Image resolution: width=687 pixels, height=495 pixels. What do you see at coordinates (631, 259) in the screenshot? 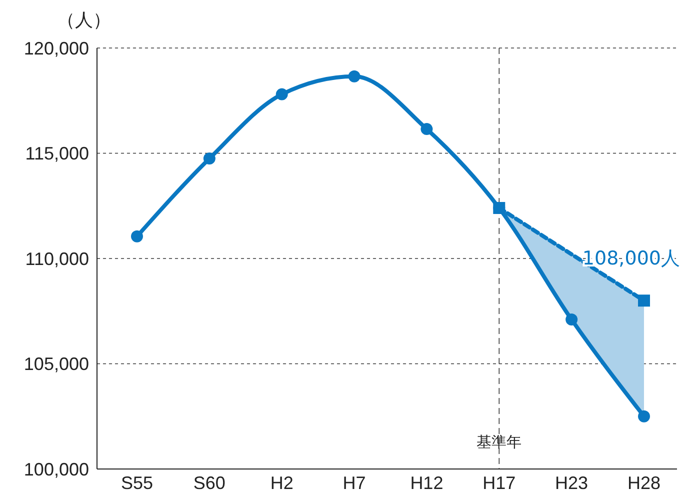
I see `data-label: 108,000人` at bounding box center [631, 259].